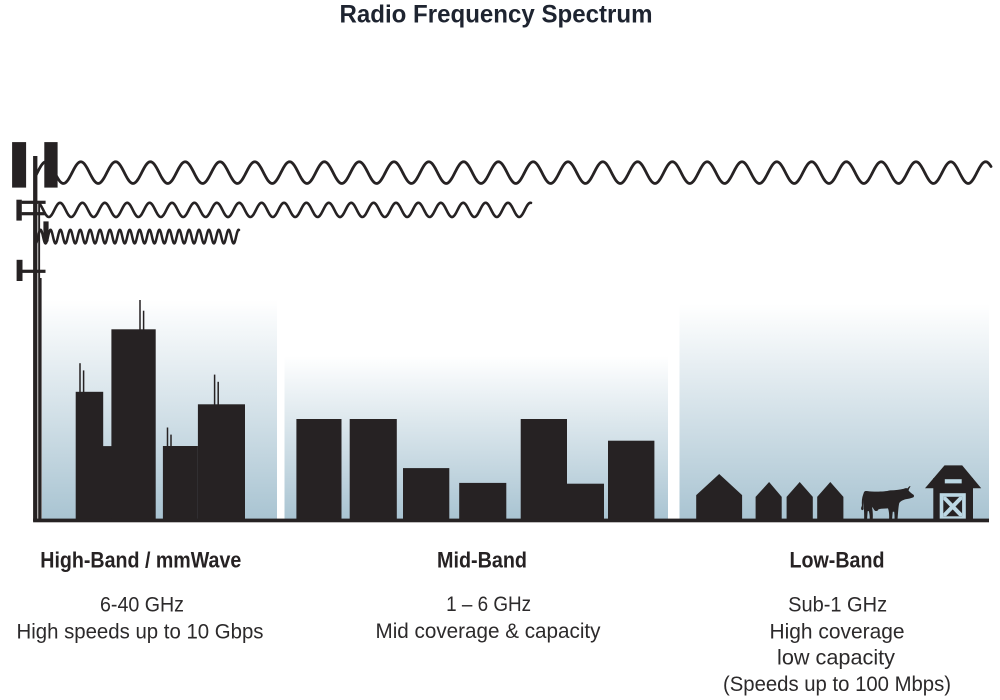 The image size is (1000, 700). I want to click on svg-text: (Speeds up to 100 Mbps), so click(837, 684).